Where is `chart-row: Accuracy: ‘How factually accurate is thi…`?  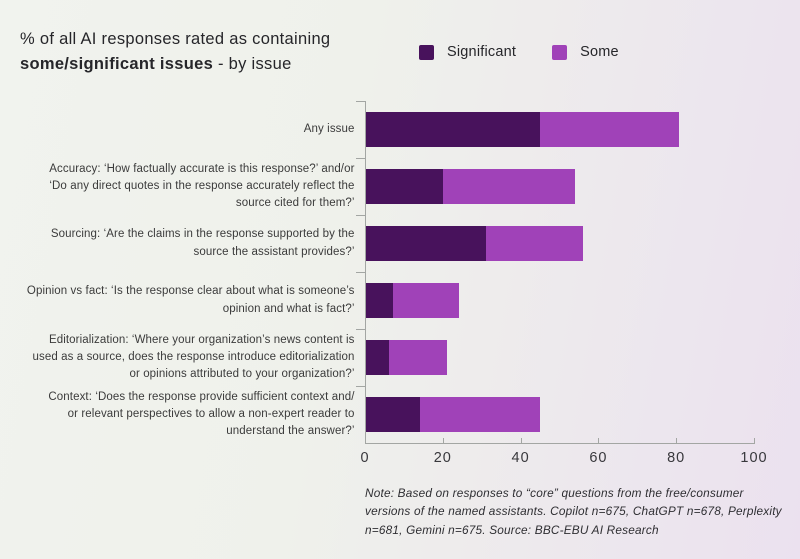
chart-row: Accuracy: ‘How factually accurate is thi… is located at coordinates (381, 186).